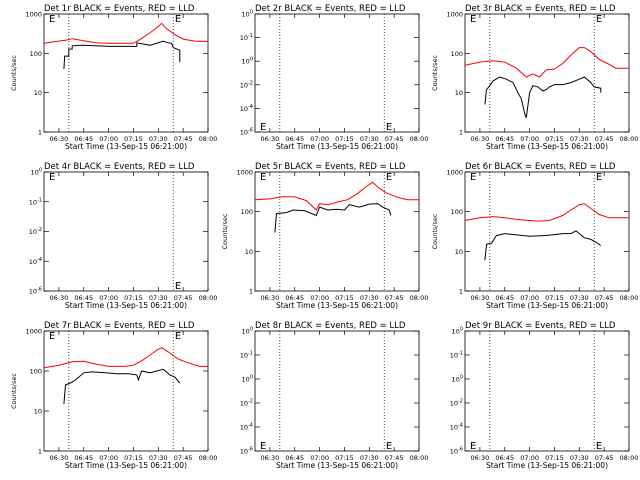 The width and height of the screenshot is (640, 480). I want to click on panel-title: Det 4r BLACK = Events, RED = LLD, so click(119, 167).